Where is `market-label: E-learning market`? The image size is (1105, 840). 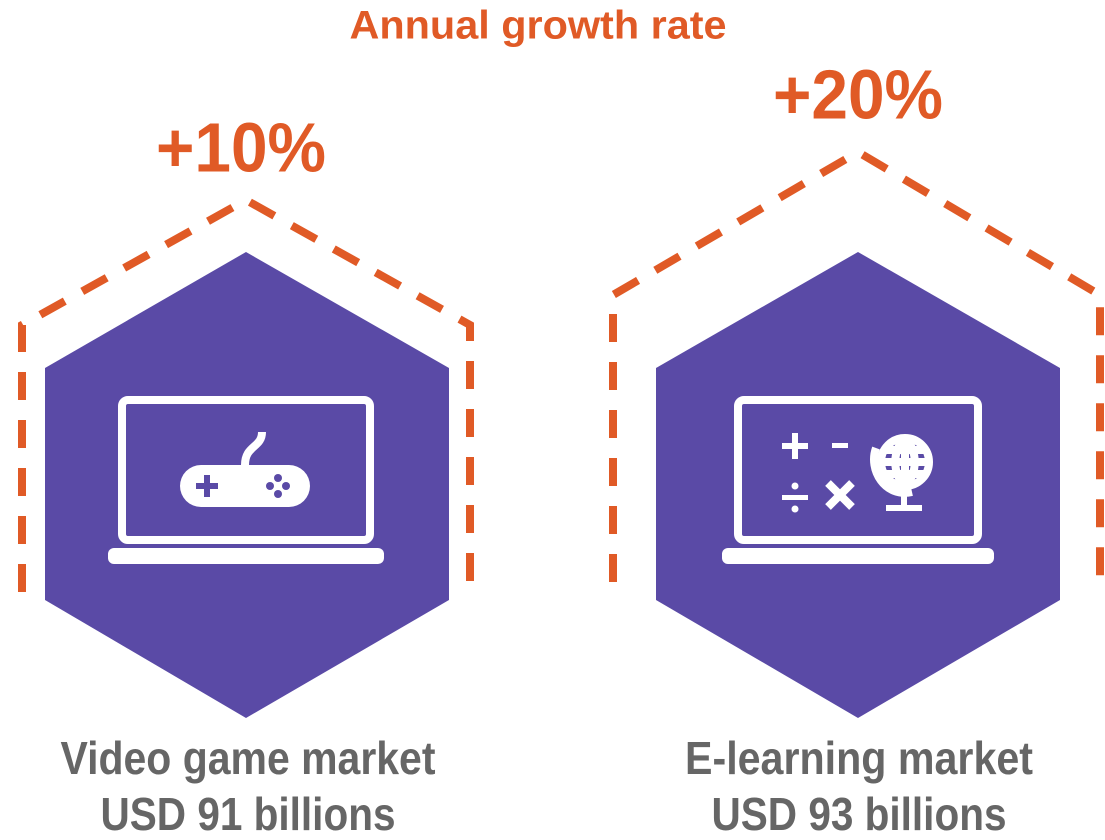
market-label: E-learning market is located at coordinates (859, 758).